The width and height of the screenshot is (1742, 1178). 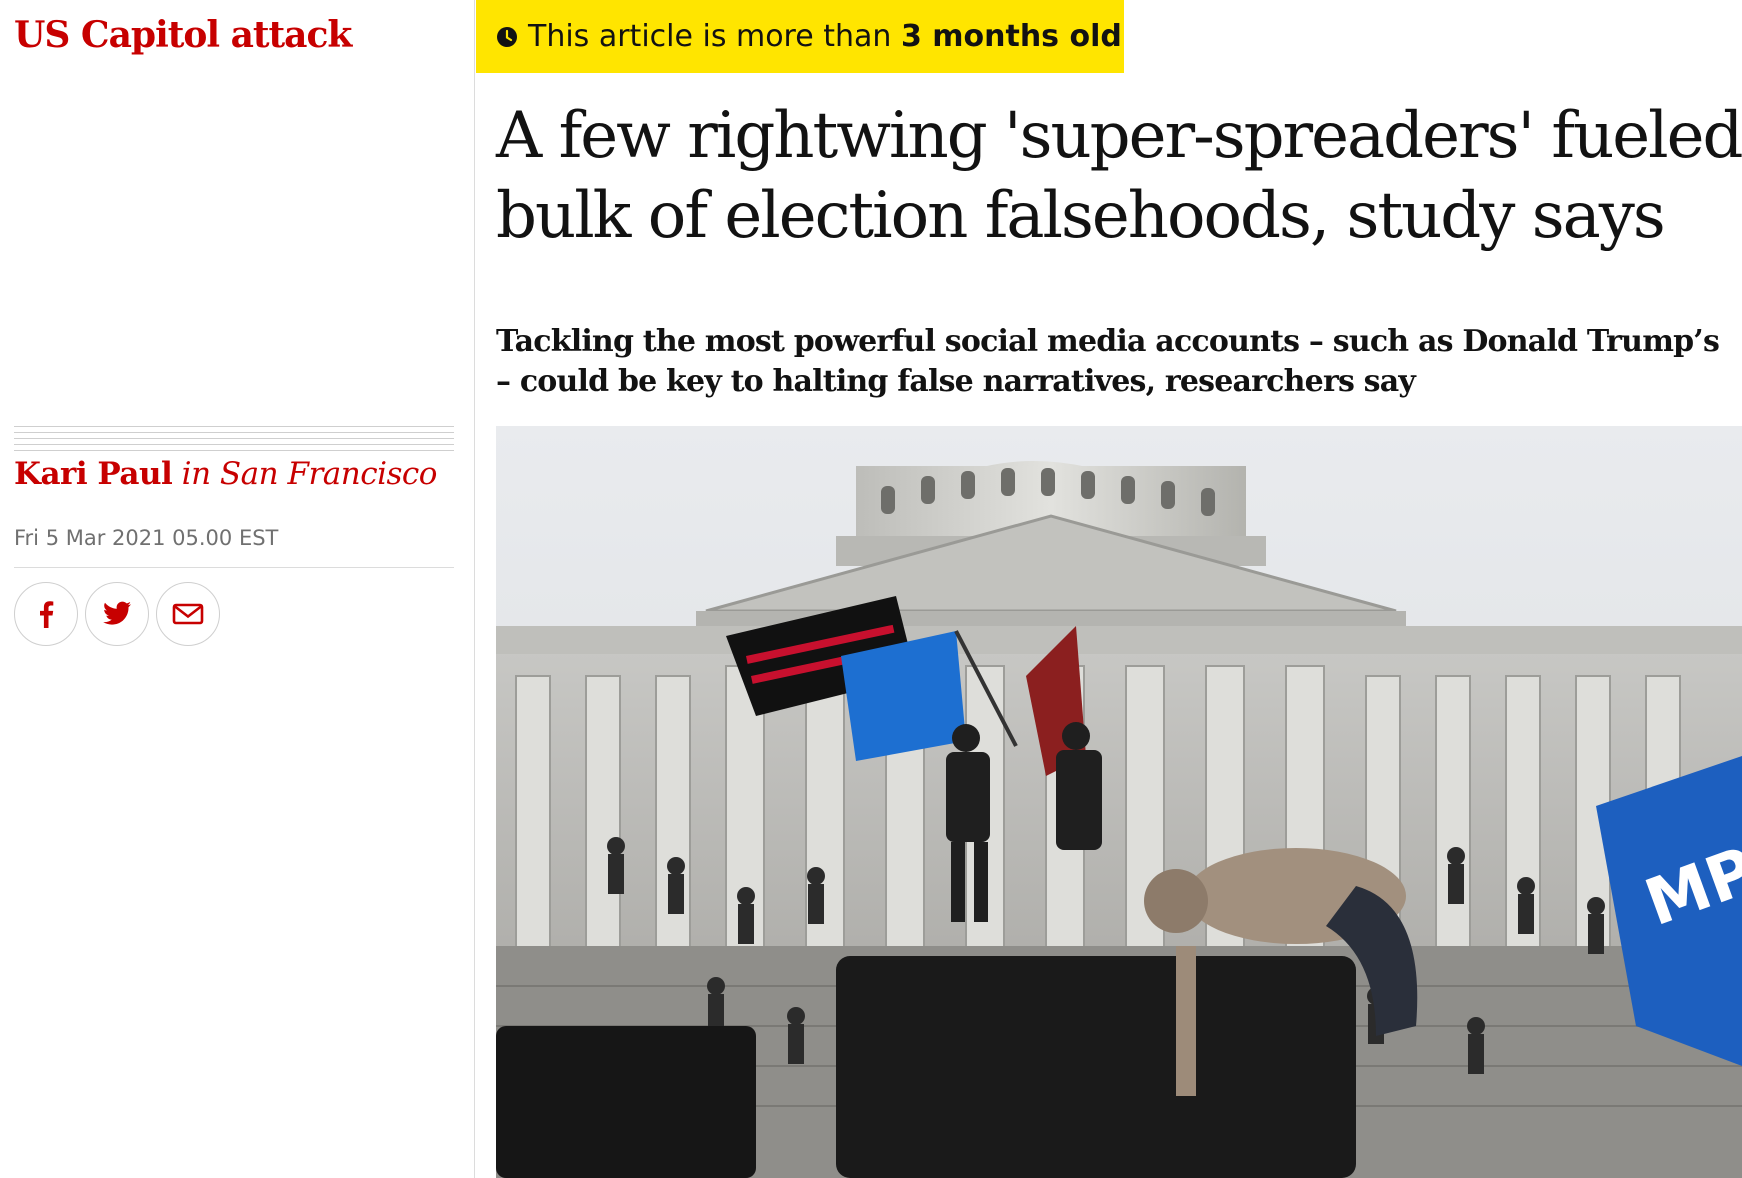 What do you see at coordinates (93, 474) in the screenshot?
I see `author-link: Kari Paul` at bounding box center [93, 474].